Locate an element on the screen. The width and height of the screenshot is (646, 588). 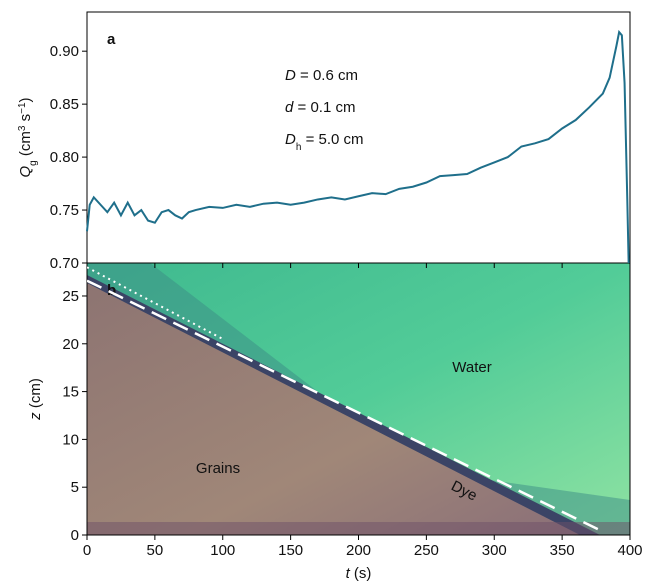
x-tick-label: 350 is located at coordinates (562, 550).